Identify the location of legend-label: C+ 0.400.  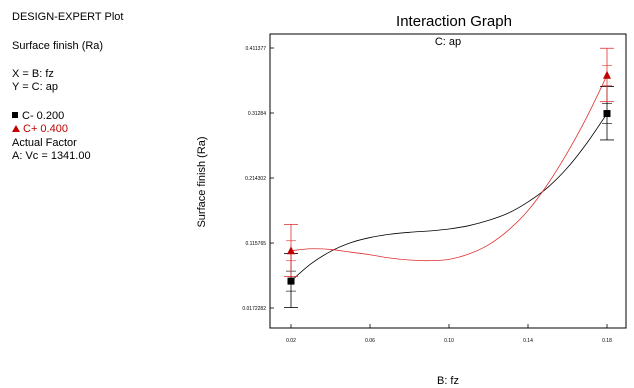
(45, 129).